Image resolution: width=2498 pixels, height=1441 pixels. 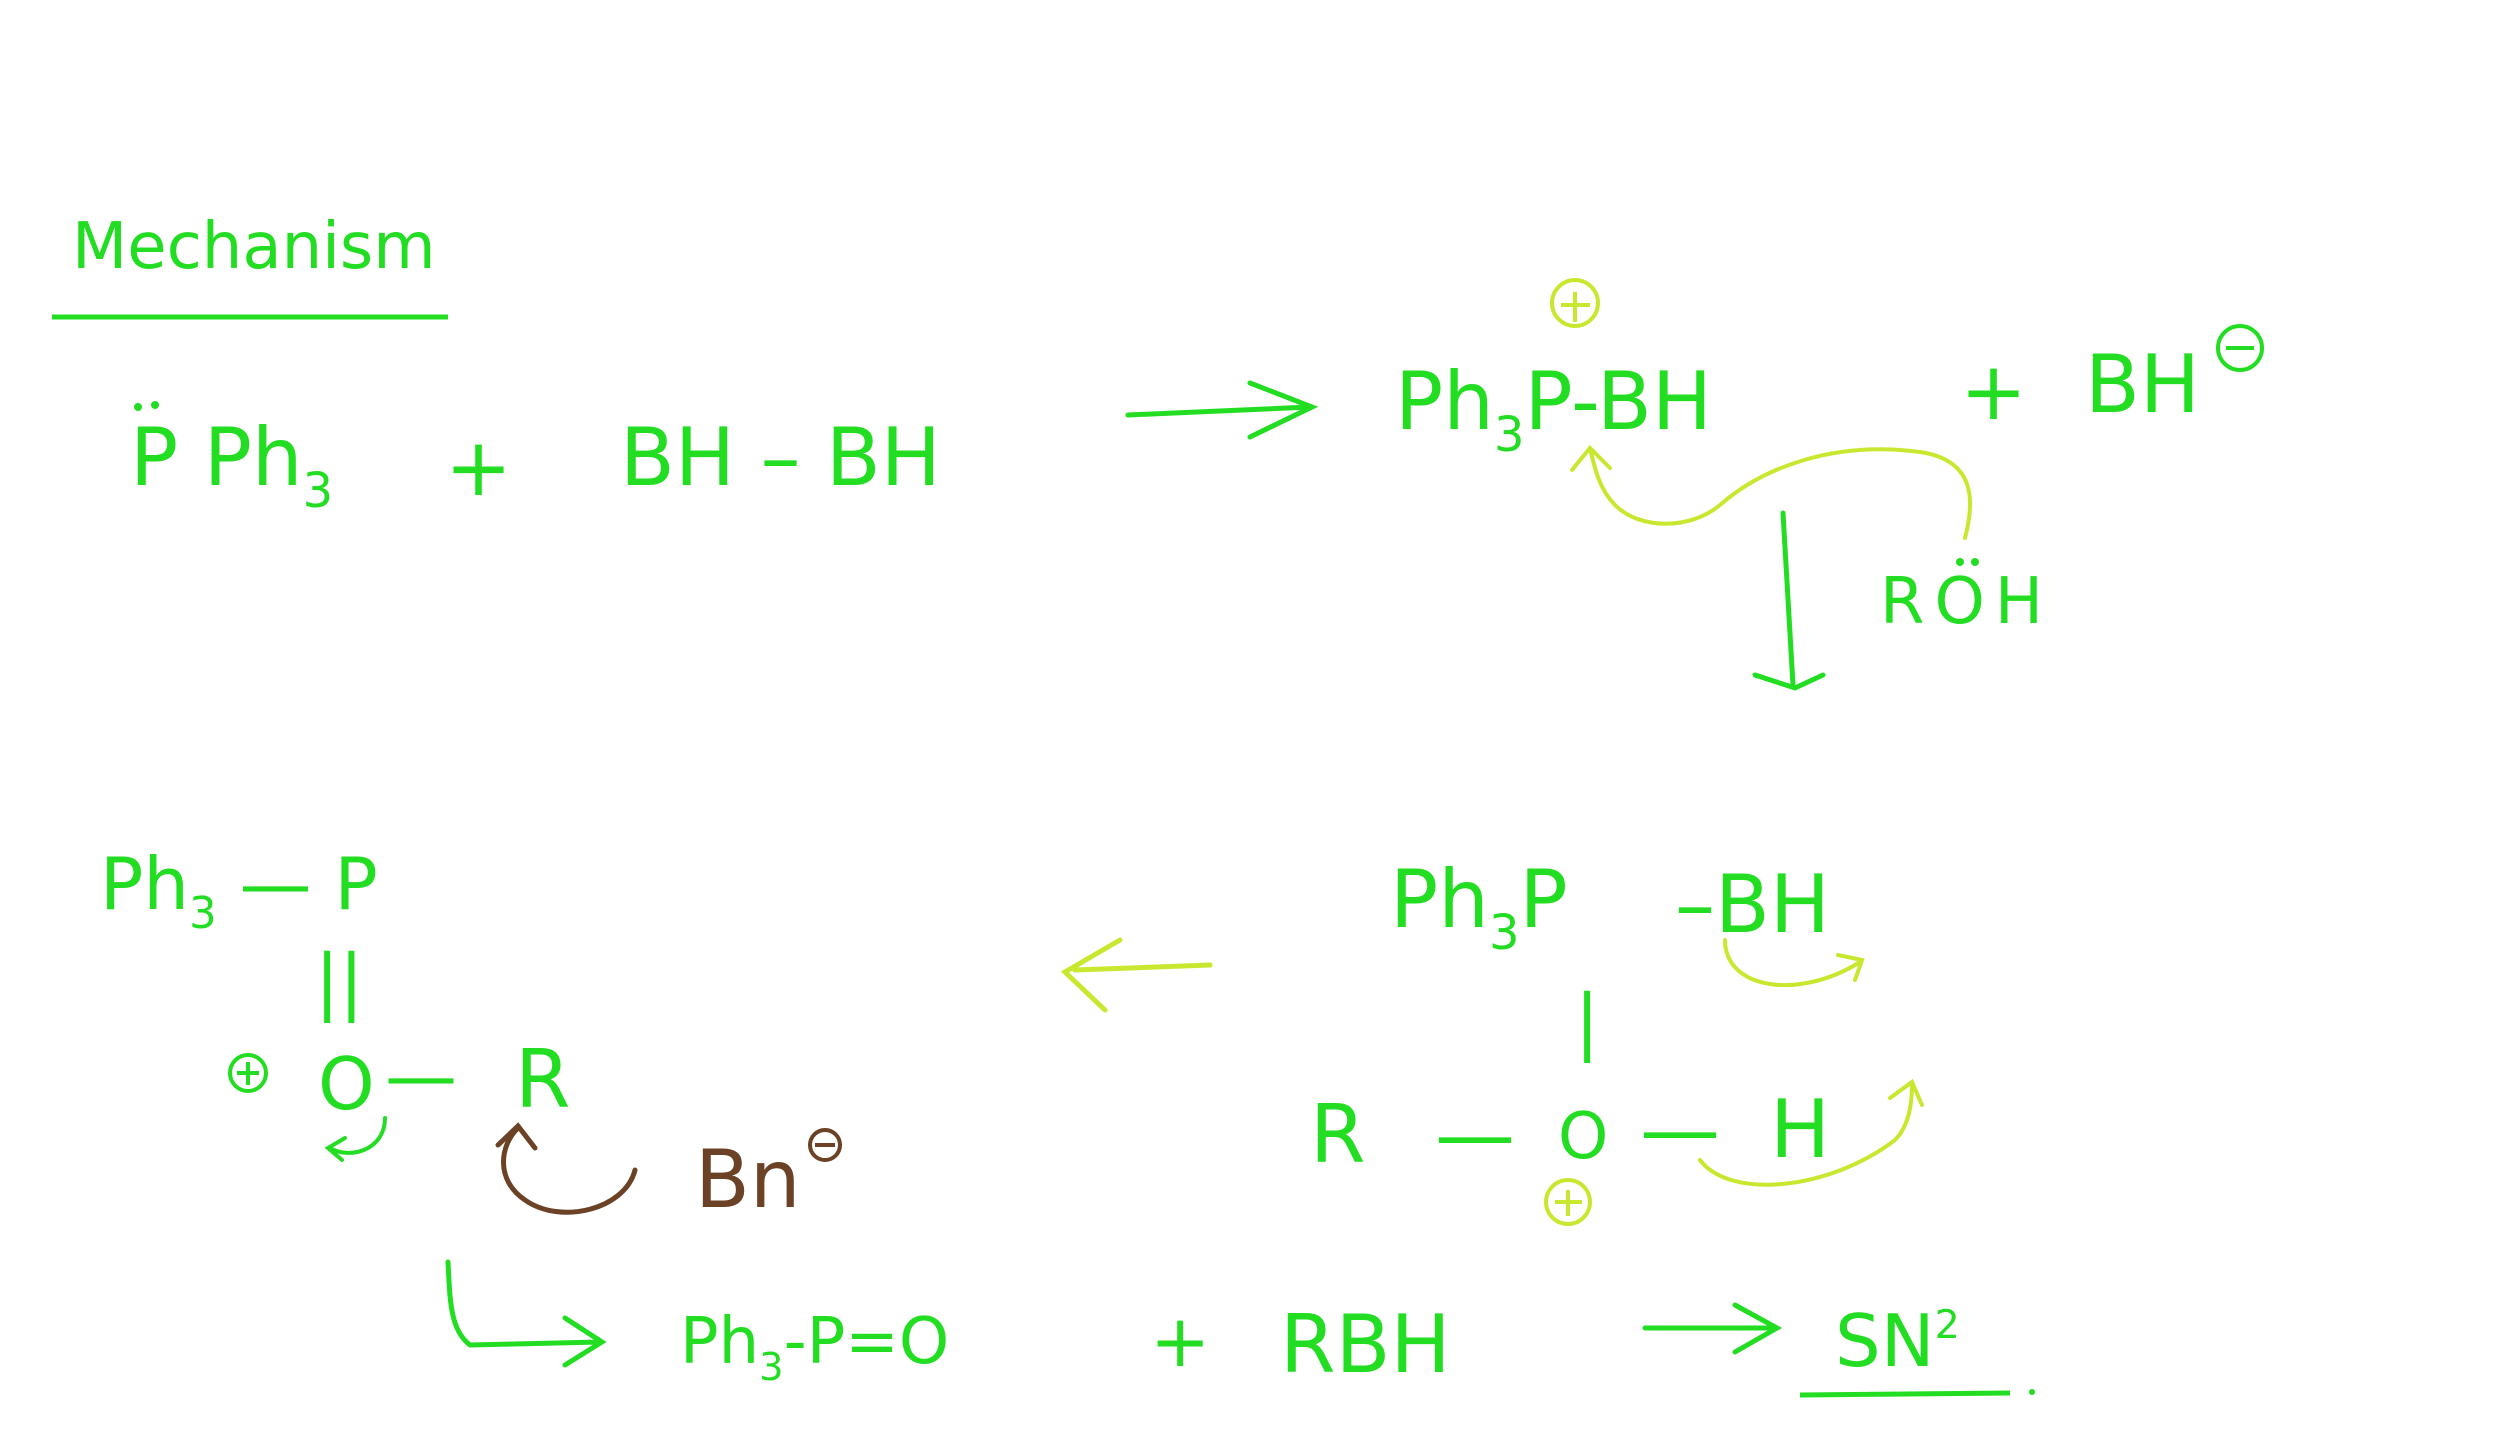 What do you see at coordinates (543, 1079) in the screenshot?
I see `r-group-2: R` at bounding box center [543, 1079].